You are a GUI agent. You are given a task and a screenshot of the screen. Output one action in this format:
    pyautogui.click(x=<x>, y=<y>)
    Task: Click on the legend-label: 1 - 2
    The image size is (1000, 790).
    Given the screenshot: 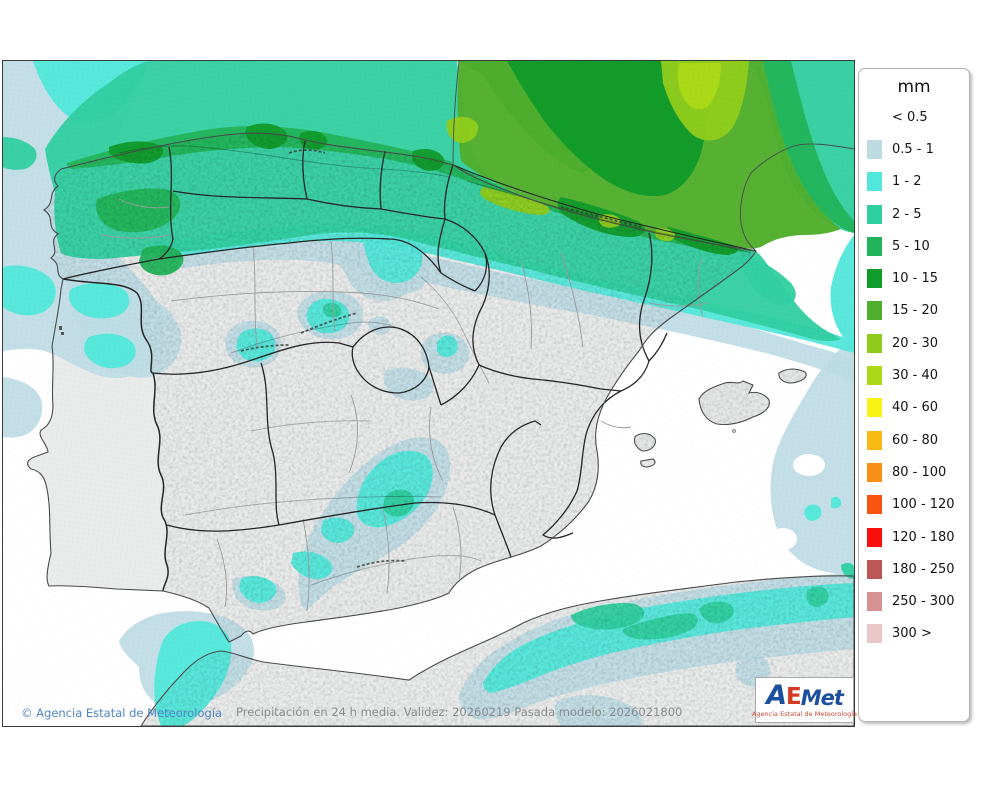 What is the action you would take?
    pyautogui.click(x=907, y=182)
    